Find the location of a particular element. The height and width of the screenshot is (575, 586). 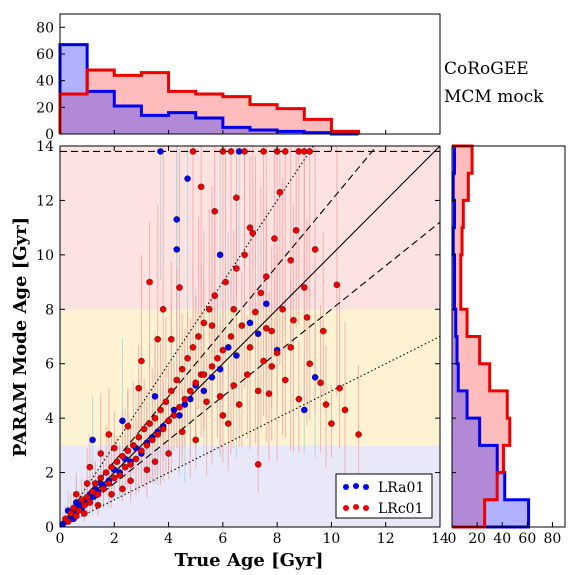

right-hist-fill-lra01 is located at coordinates (490, 336).